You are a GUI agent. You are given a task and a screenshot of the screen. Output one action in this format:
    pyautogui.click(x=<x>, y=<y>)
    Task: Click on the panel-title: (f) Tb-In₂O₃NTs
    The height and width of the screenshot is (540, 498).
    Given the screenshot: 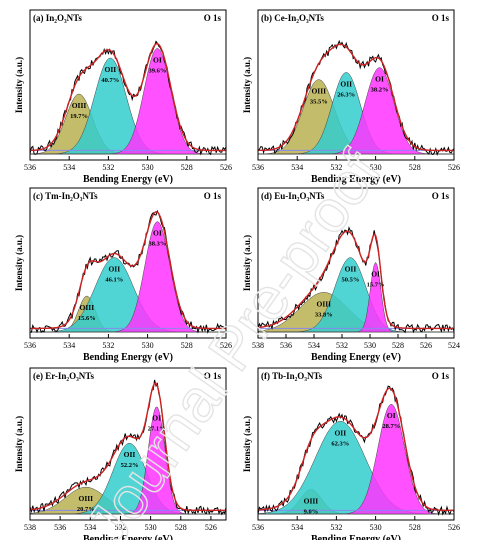 What is the action you would take?
    pyautogui.click(x=292, y=376)
    